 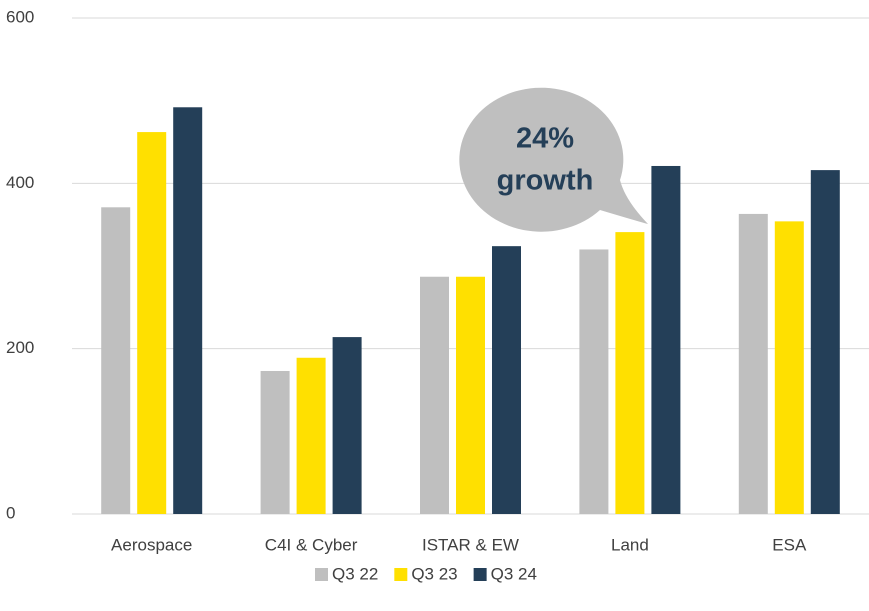 What do you see at coordinates (20, 347) in the screenshot?
I see `y-tick-label: 200` at bounding box center [20, 347].